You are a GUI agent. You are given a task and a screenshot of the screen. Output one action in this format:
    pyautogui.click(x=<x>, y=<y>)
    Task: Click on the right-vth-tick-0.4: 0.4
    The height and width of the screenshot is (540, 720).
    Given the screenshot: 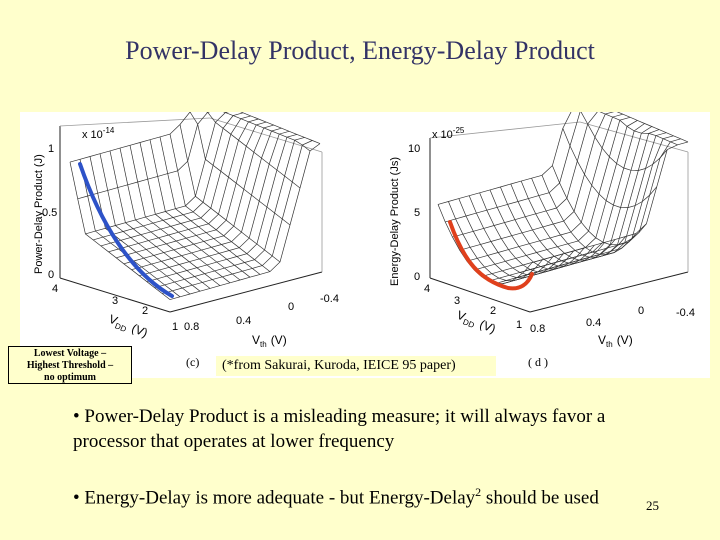 What is the action you would take?
    pyautogui.click(x=593, y=323)
    